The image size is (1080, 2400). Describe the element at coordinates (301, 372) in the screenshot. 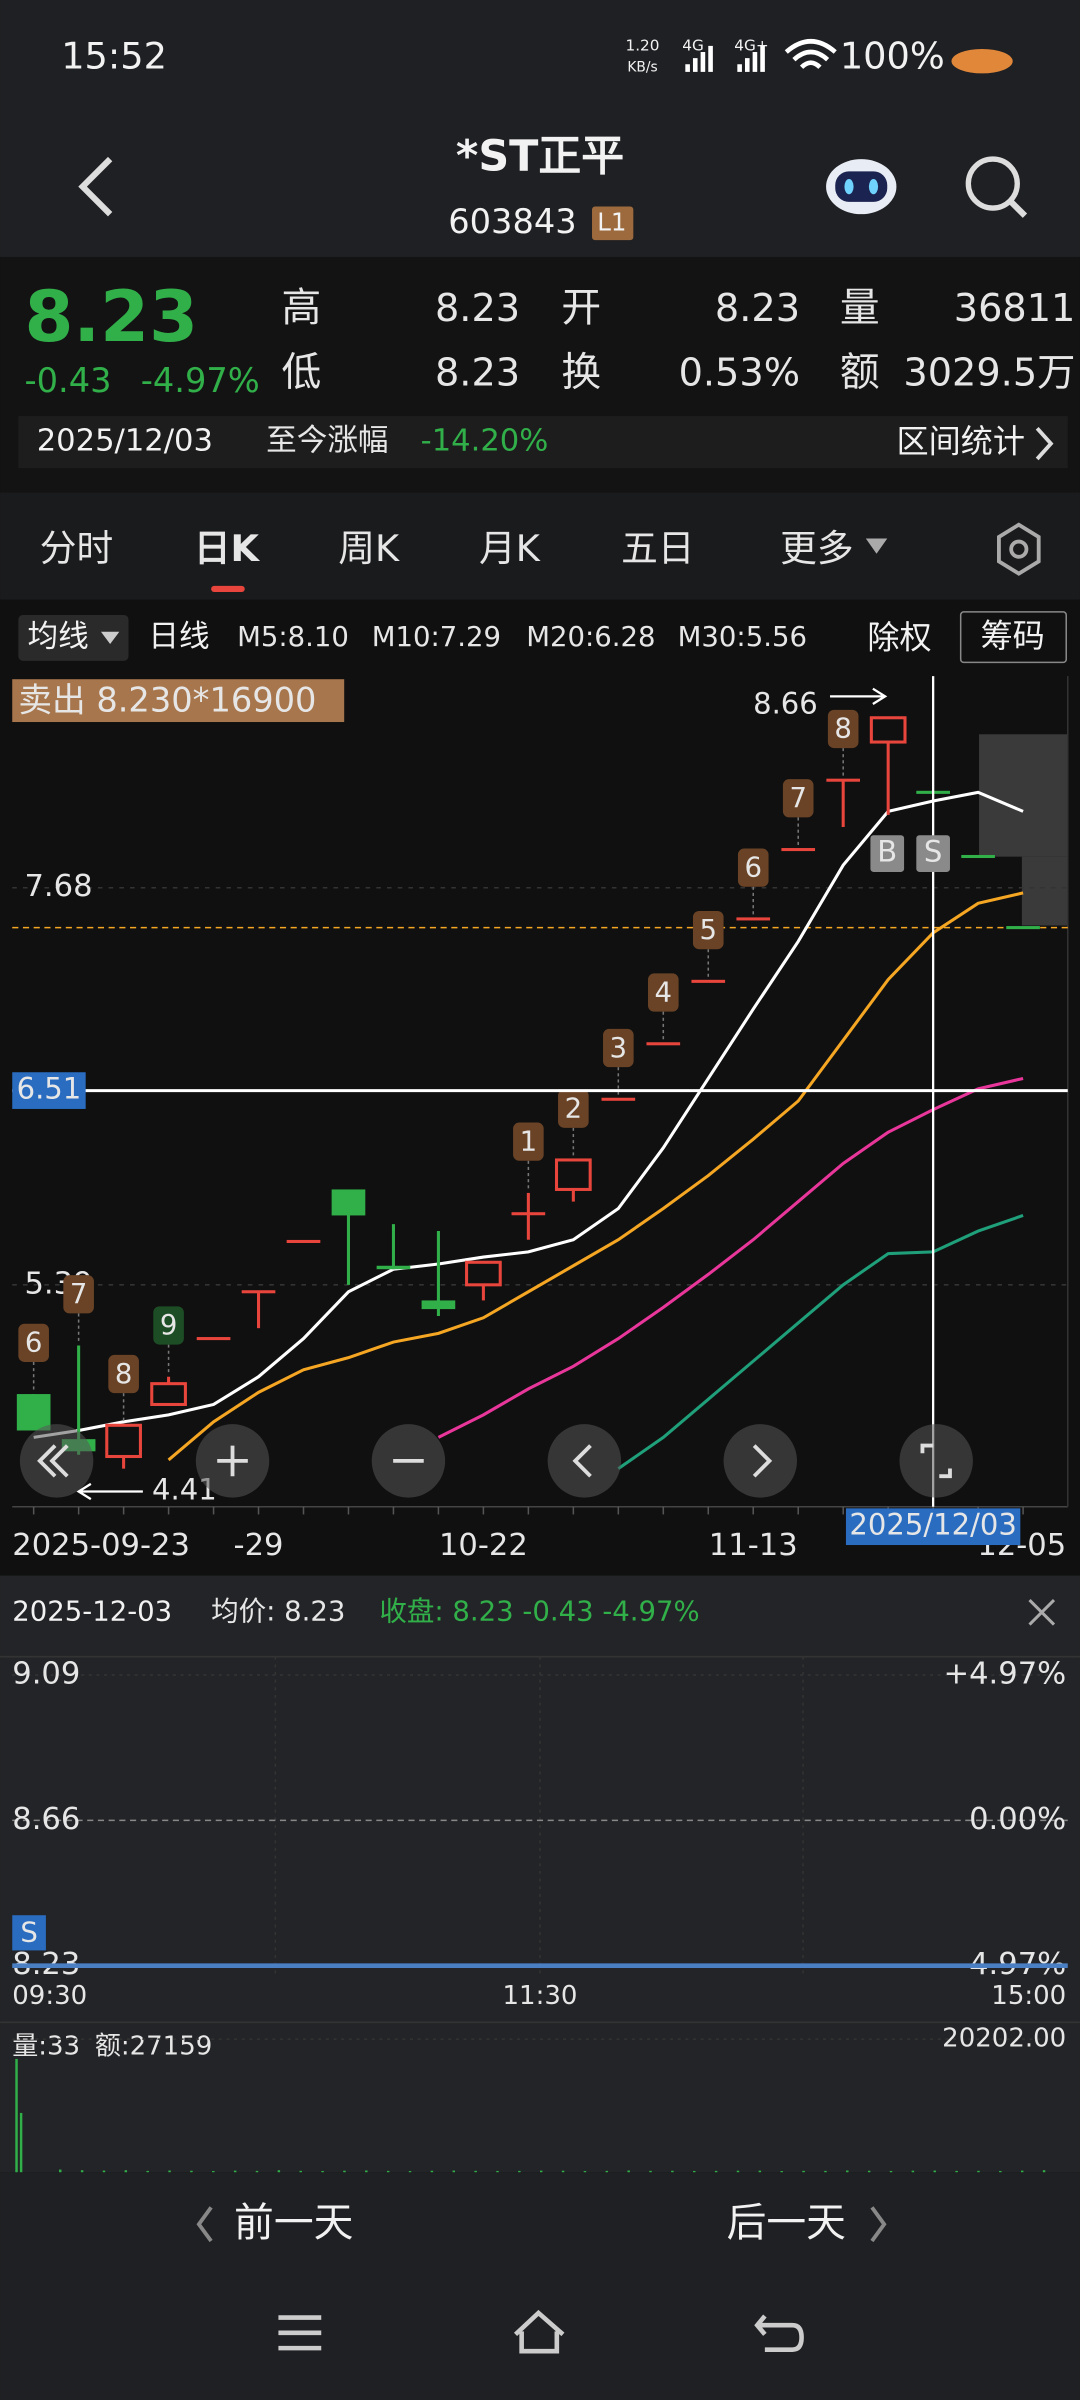

I see `stat-label: 低` at that location.